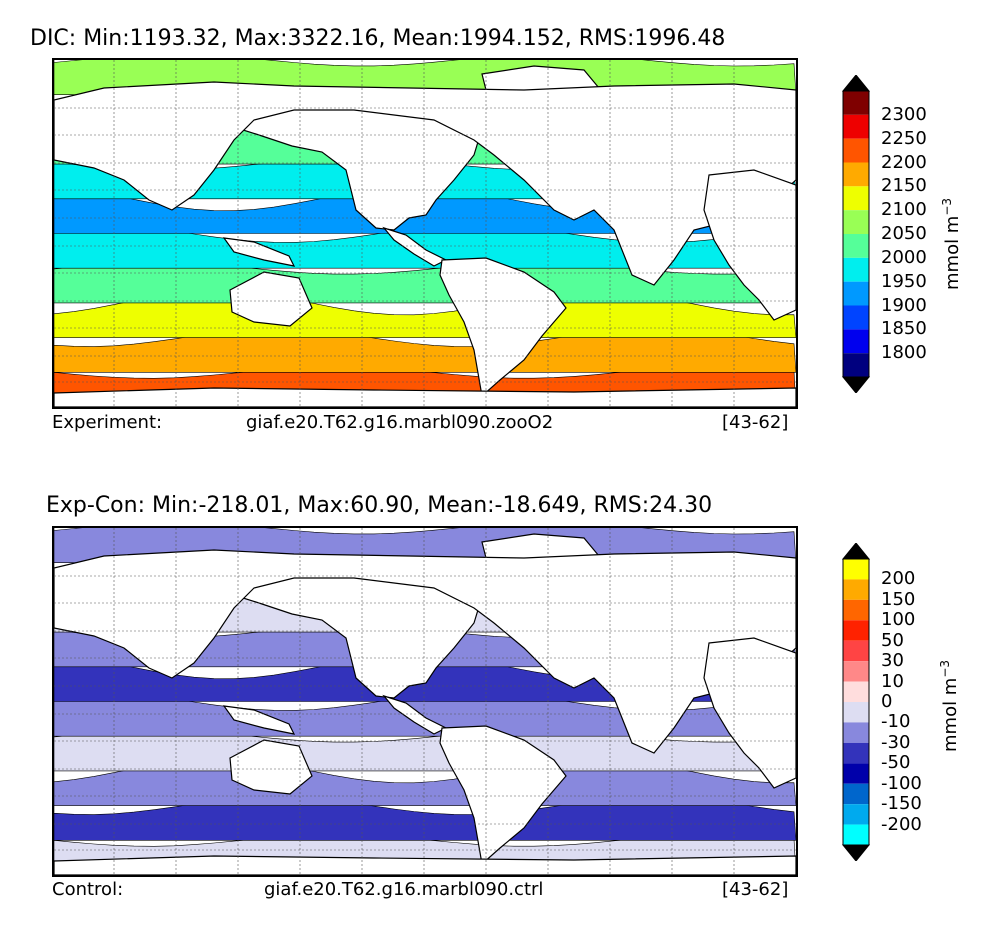  What do you see at coordinates (755, 889) in the screenshot?
I see `panel2-year-range: [43-62]` at bounding box center [755, 889].